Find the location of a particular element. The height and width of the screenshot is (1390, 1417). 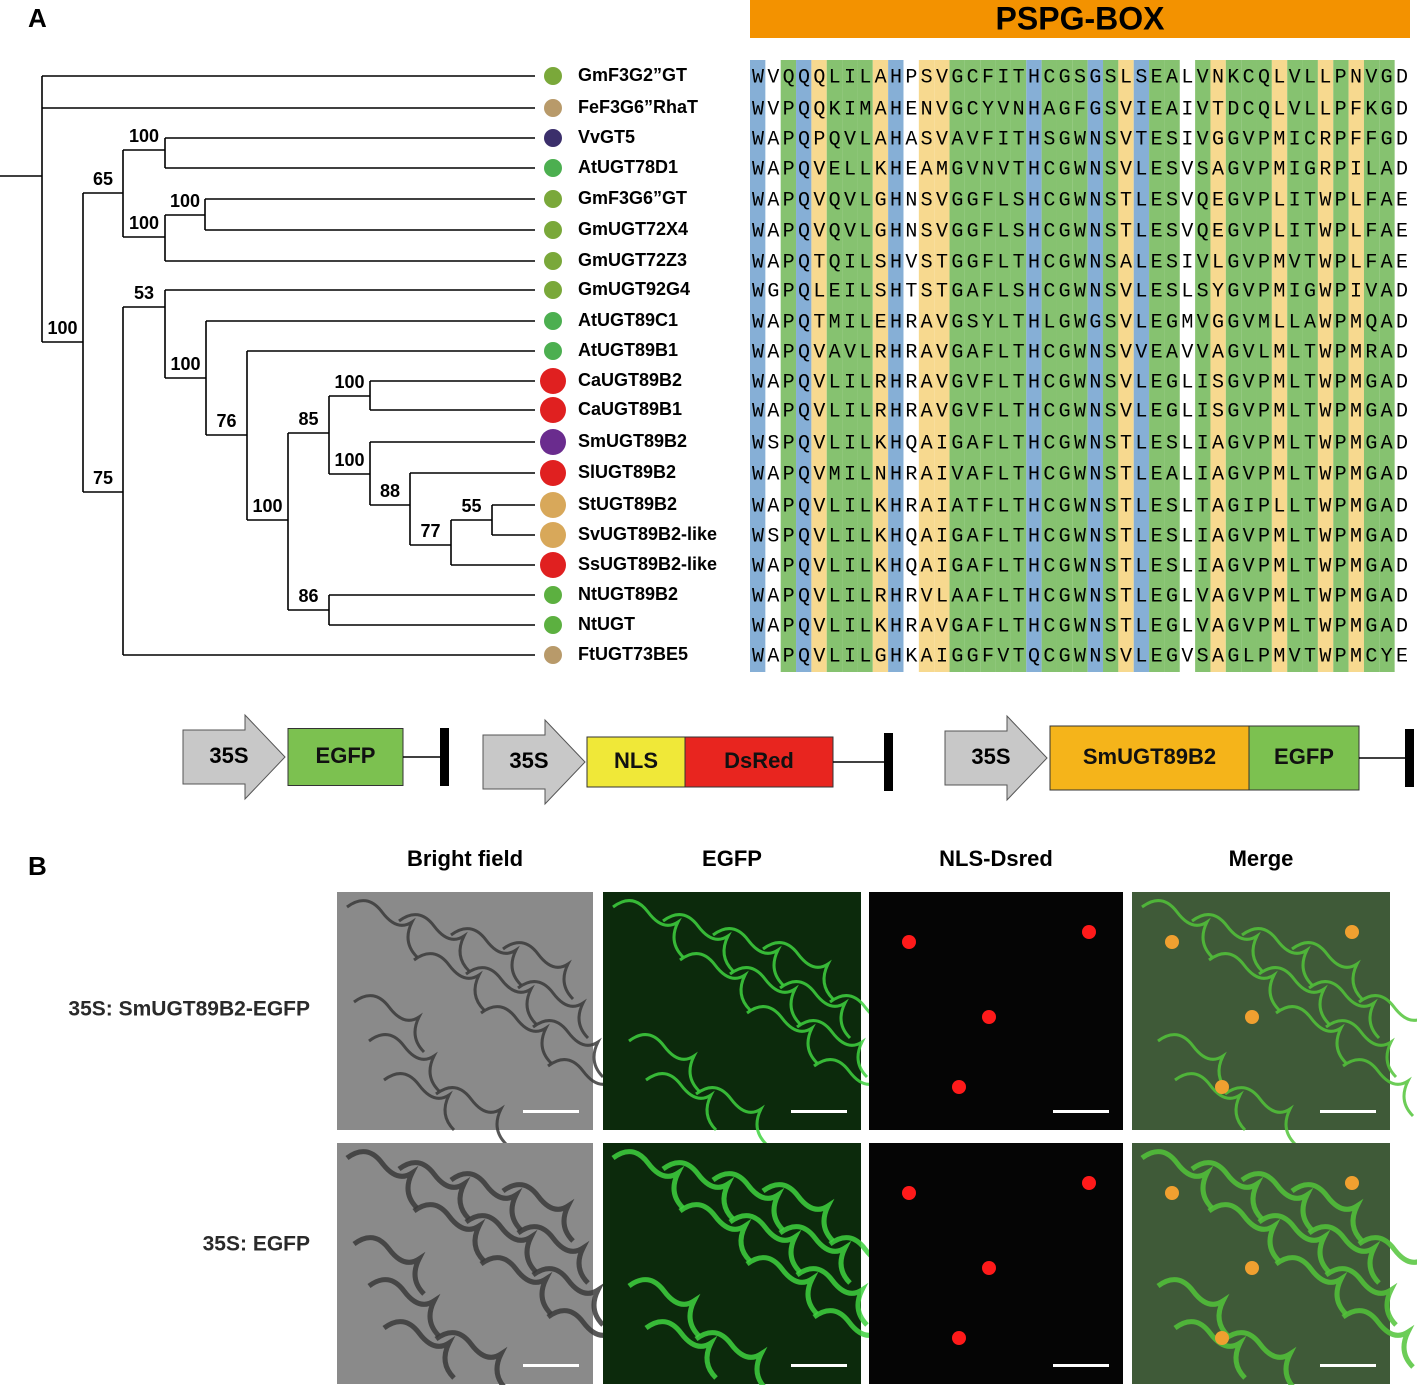

panel-label: B is located at coordinates (37, 866).